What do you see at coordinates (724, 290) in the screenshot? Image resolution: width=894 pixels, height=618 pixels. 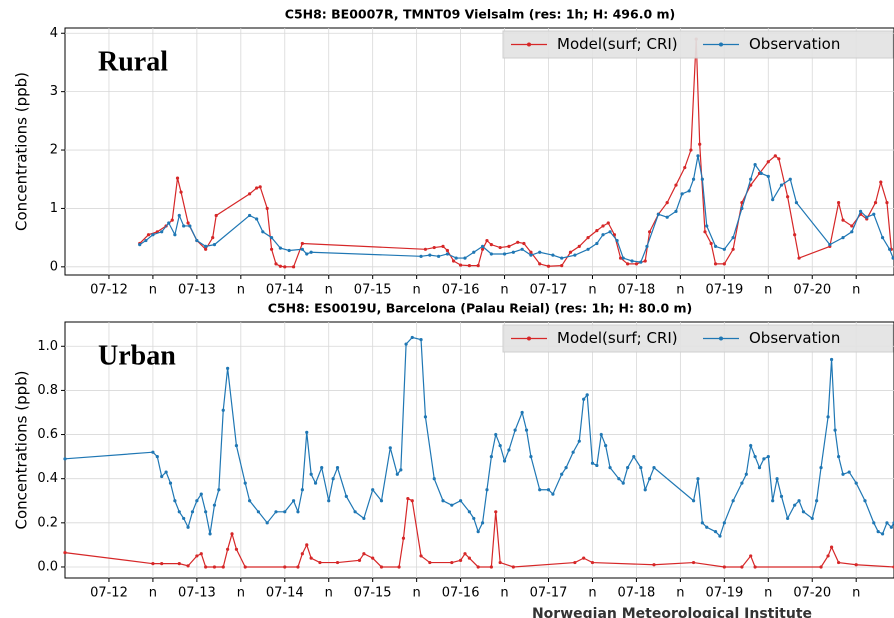 I see `x-tick-label: 07-19` at bounding box center [724, 290].